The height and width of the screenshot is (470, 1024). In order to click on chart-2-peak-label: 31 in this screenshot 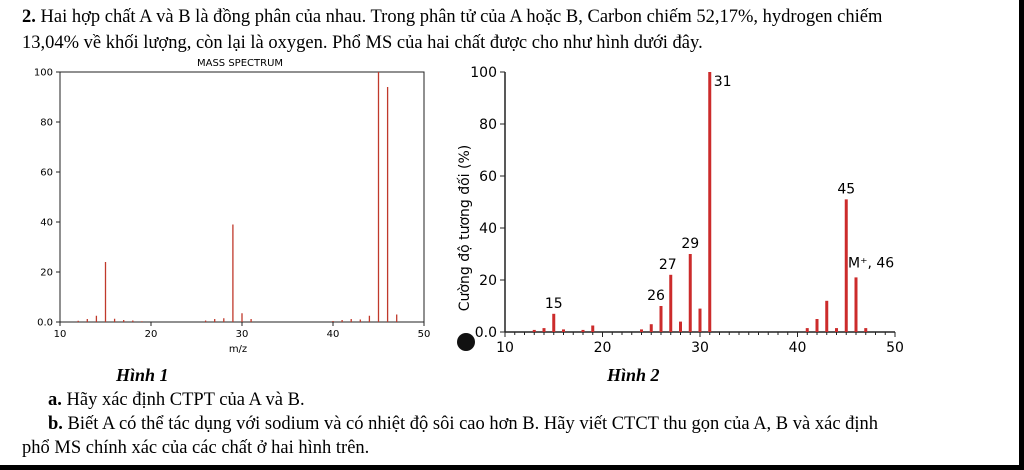, I will do `click(723, 82)`.